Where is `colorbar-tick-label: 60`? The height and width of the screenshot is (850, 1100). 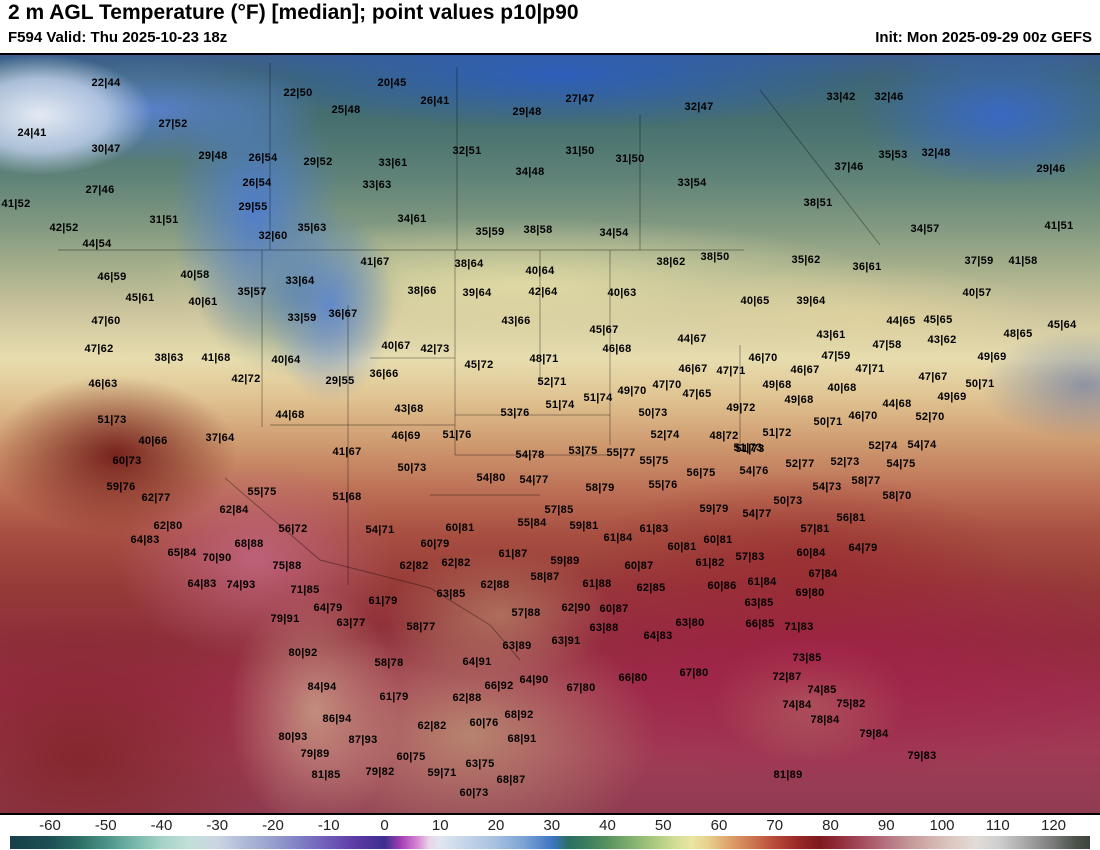
colorbar-tick-label: 60 is located at coordinates (719, 825).